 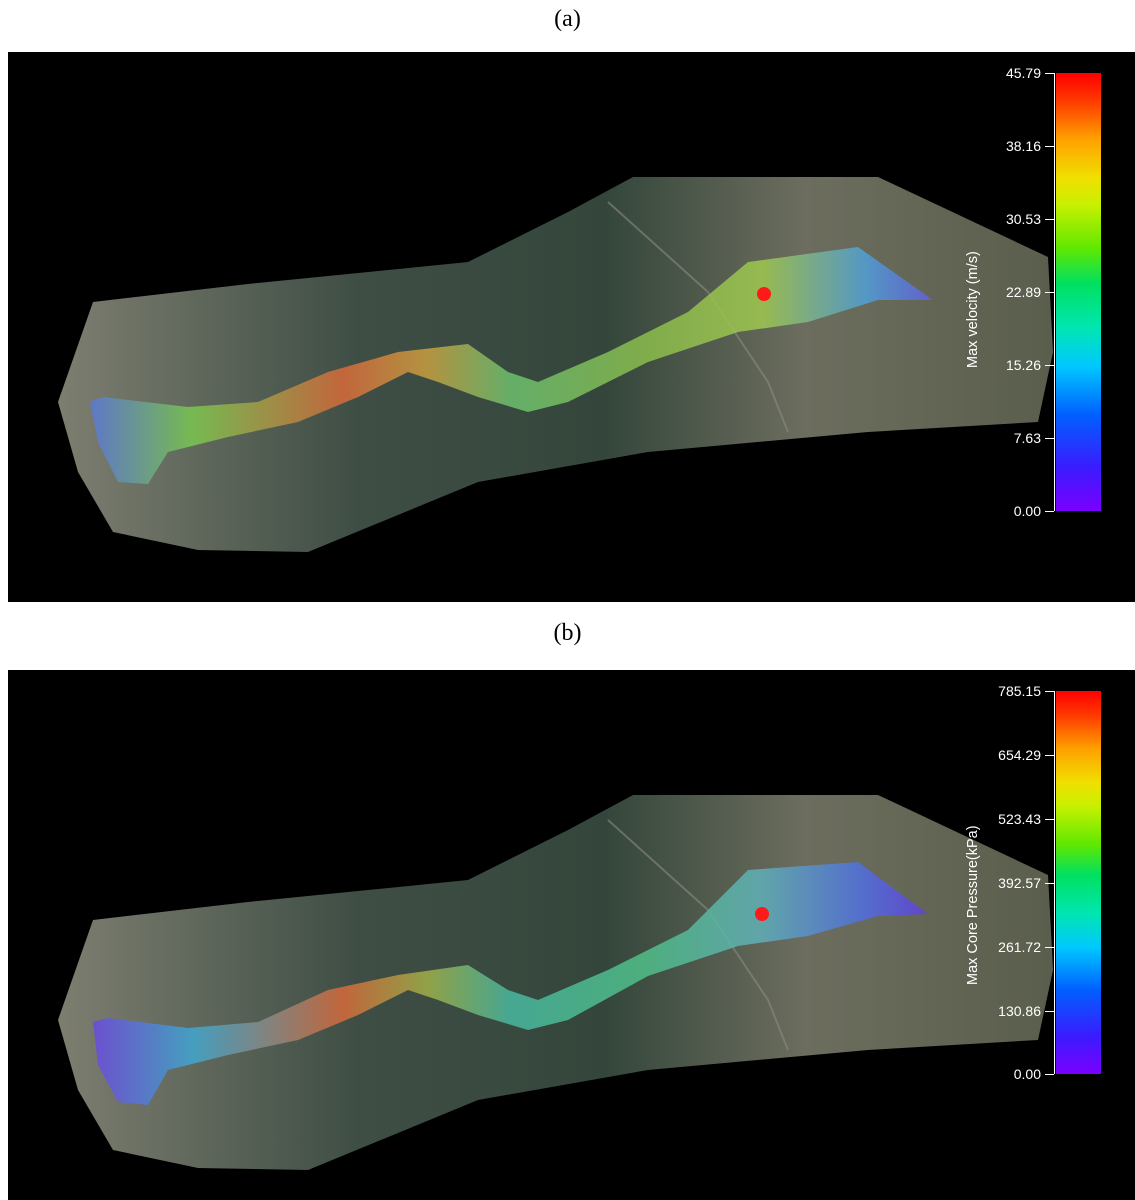 I want to click on colorbar-tick-label: 785.15, so click(x=1019, y=691).